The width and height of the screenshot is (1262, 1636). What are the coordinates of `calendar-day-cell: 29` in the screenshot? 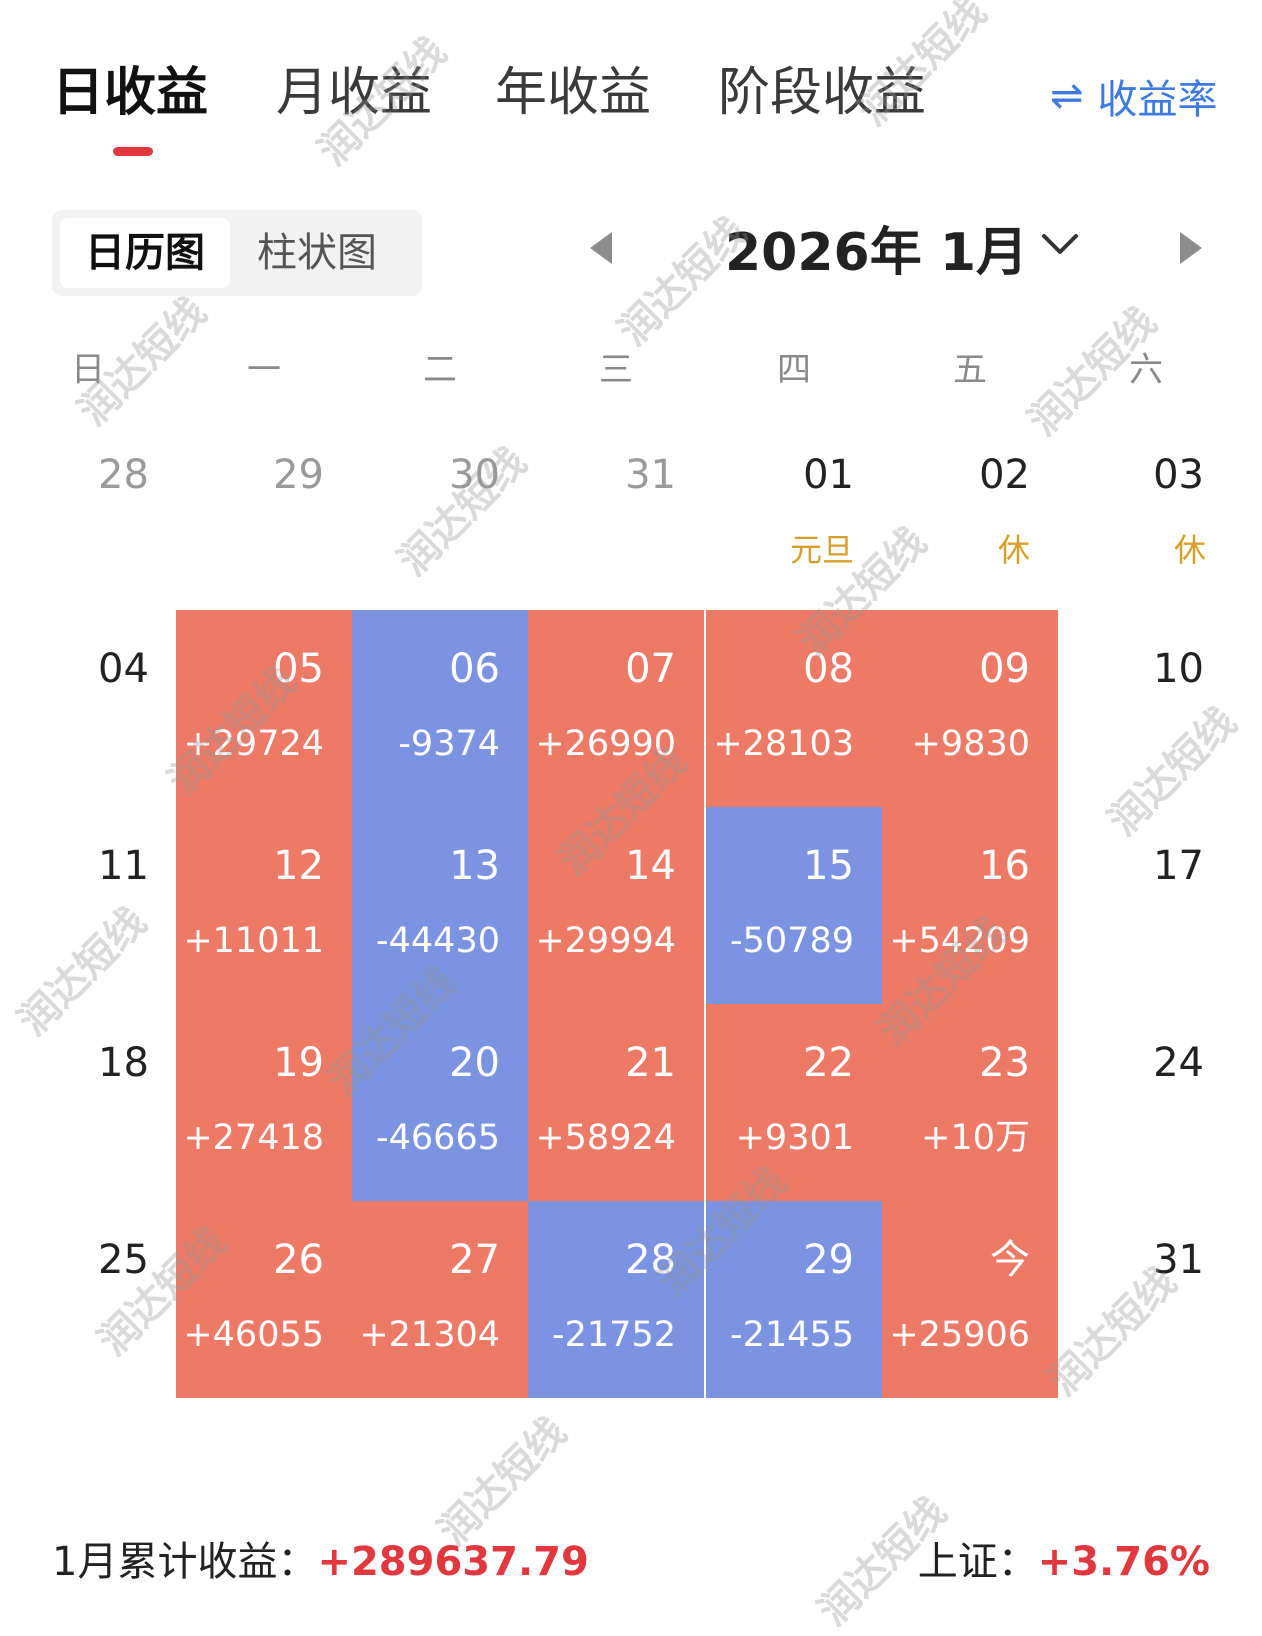 It's located at (264, 525).